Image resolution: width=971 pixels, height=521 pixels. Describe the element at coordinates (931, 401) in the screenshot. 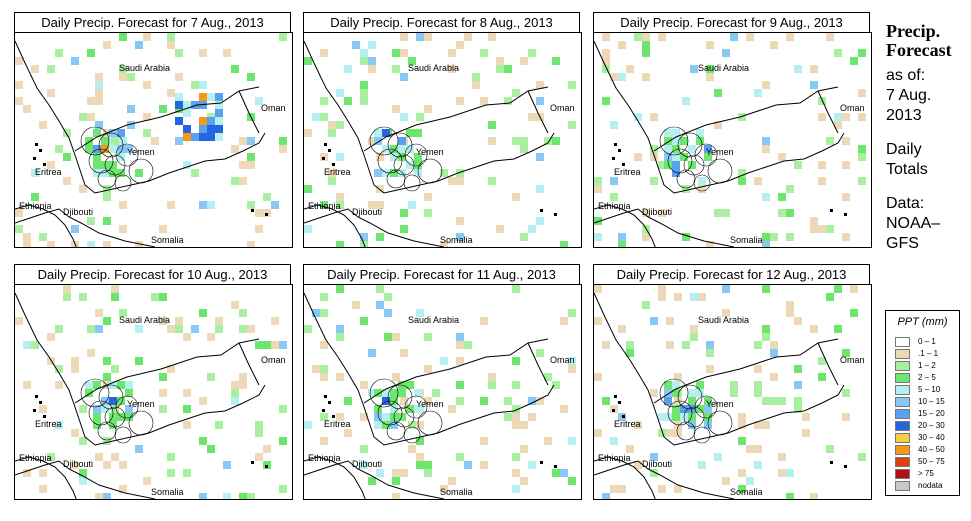

I see `legend-label: 10 – 15` at that location.